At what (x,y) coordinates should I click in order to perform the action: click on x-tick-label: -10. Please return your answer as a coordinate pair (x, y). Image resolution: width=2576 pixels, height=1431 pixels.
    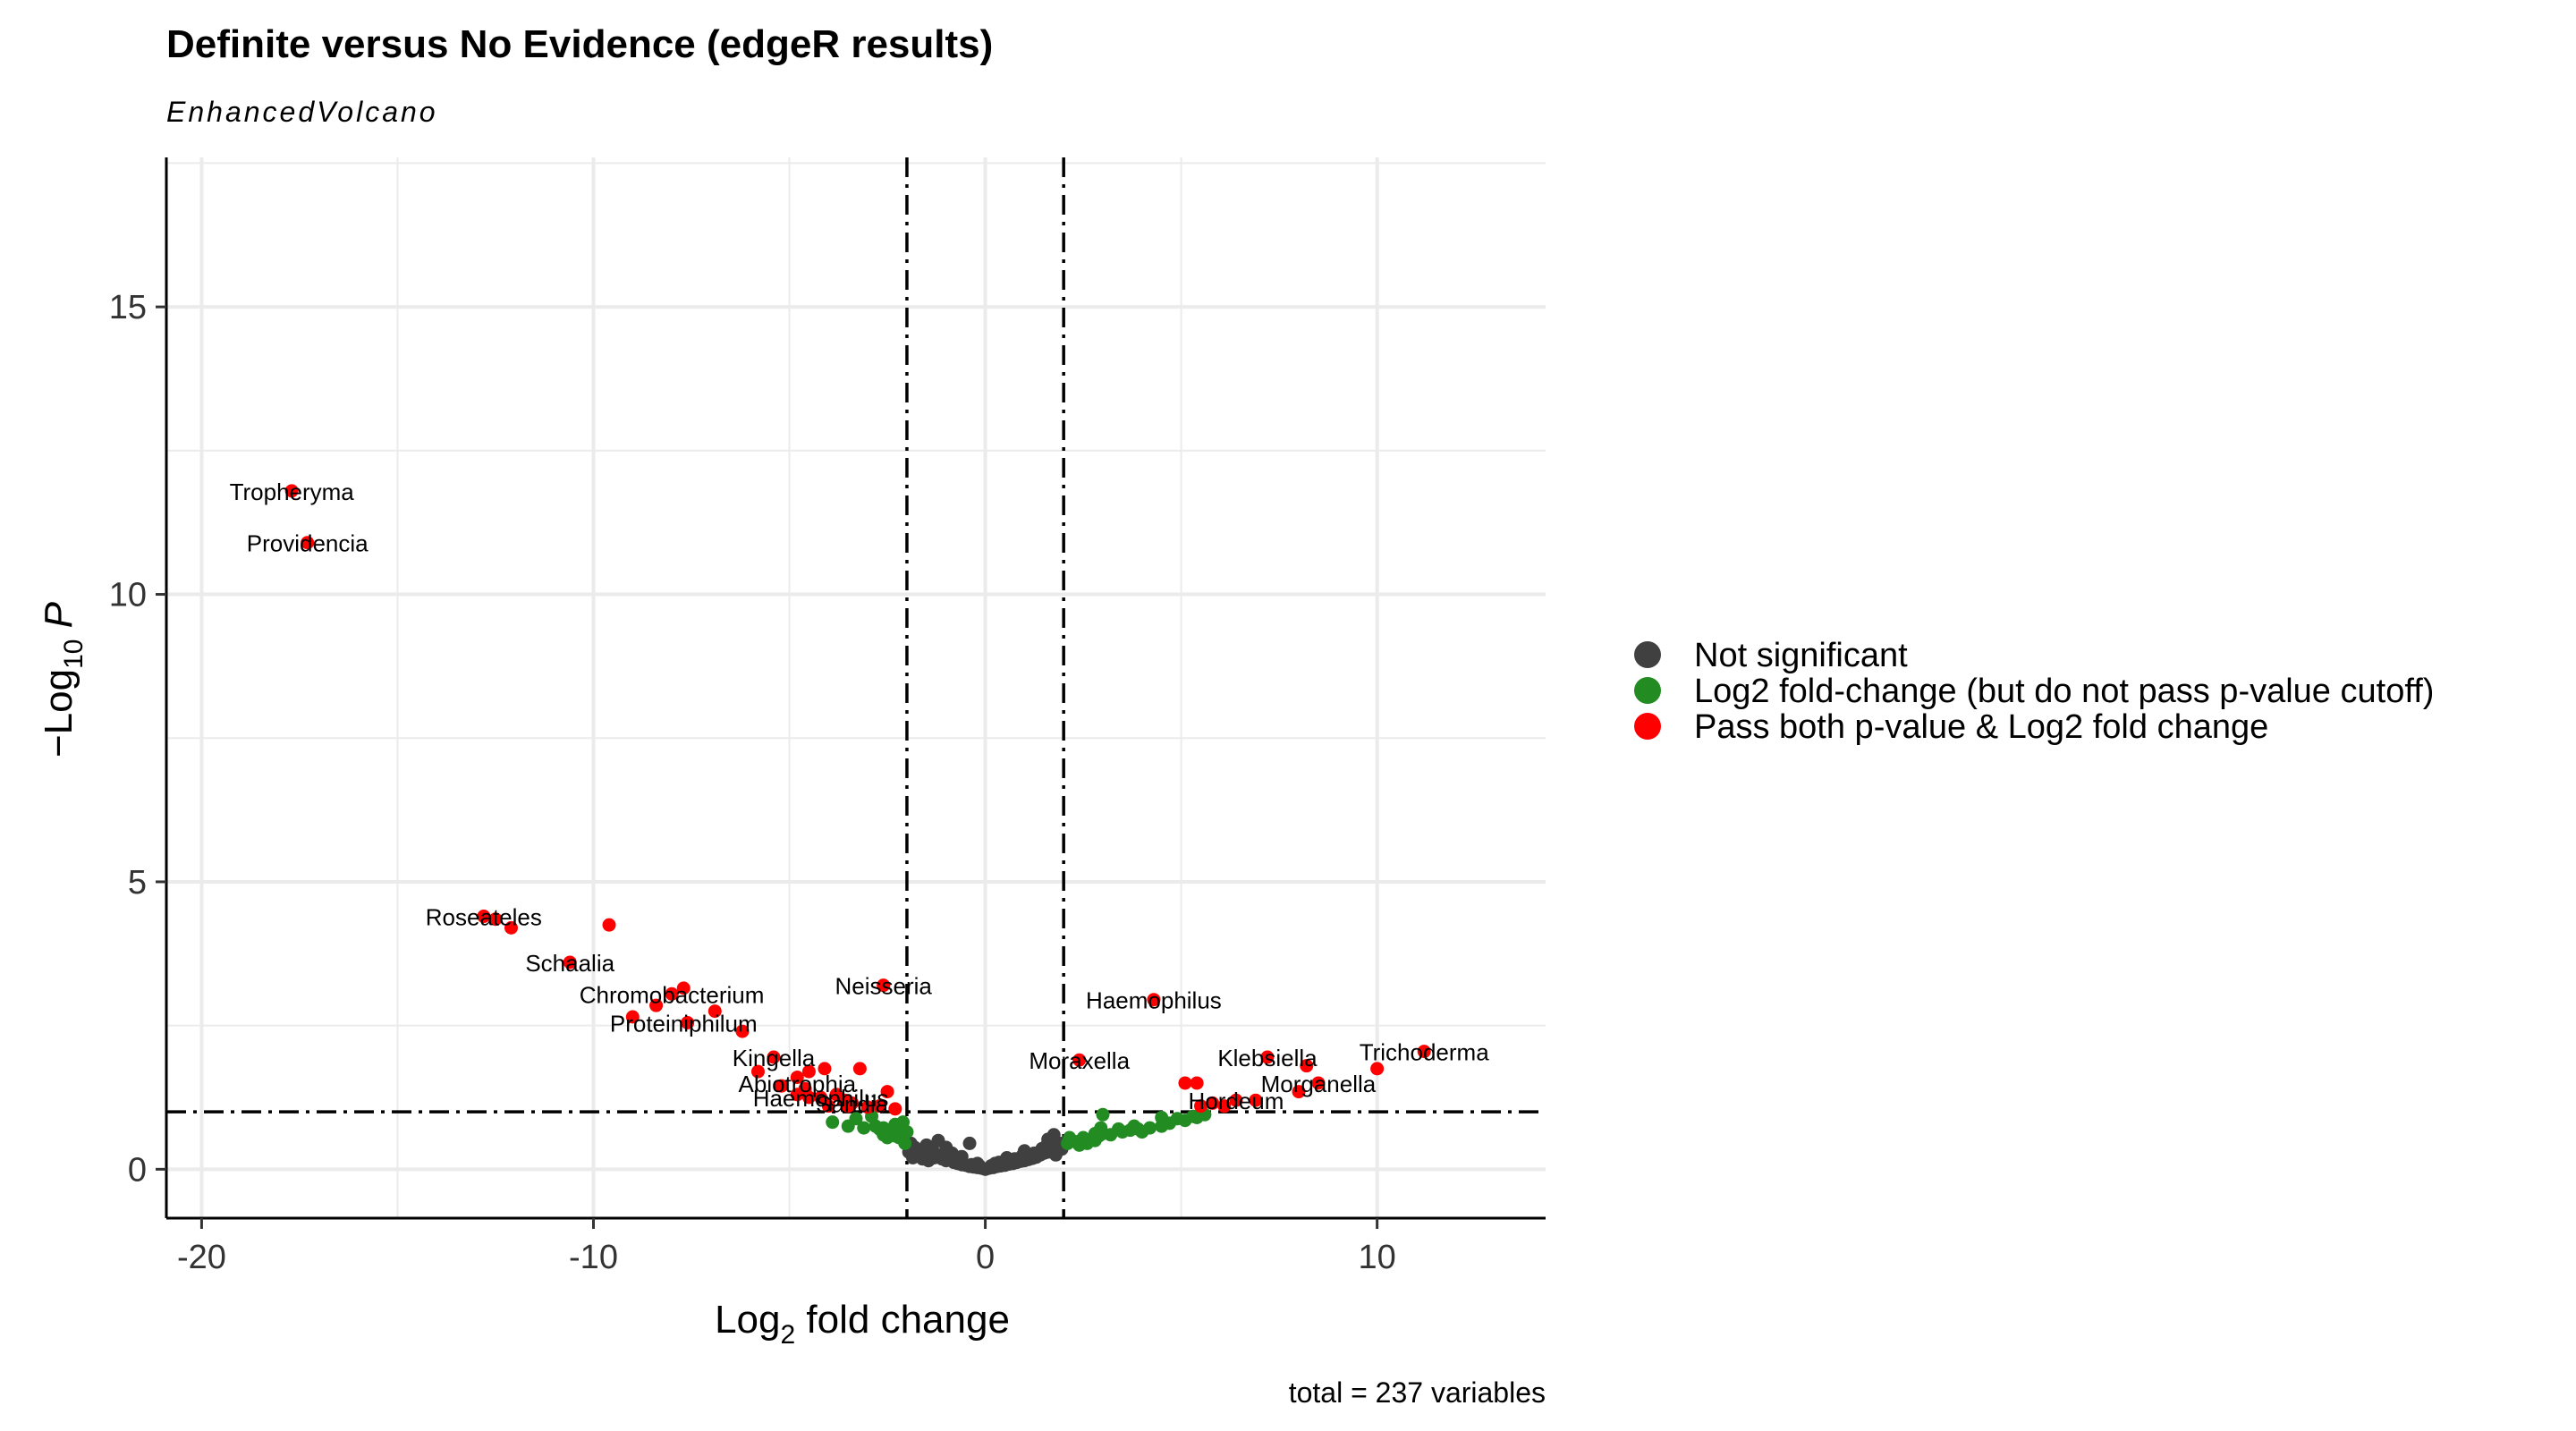
    Looking at the image, I should click on (593, 1258).